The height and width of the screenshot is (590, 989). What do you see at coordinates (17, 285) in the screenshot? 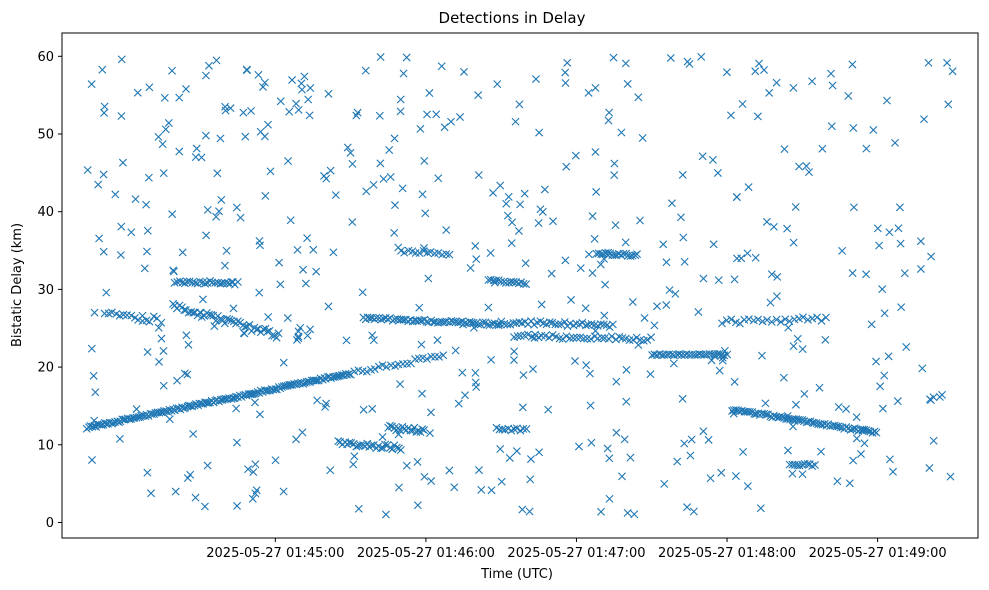
I see `y-axis-label: Bistatic Delay (km)` at bounding box center [17, 285].